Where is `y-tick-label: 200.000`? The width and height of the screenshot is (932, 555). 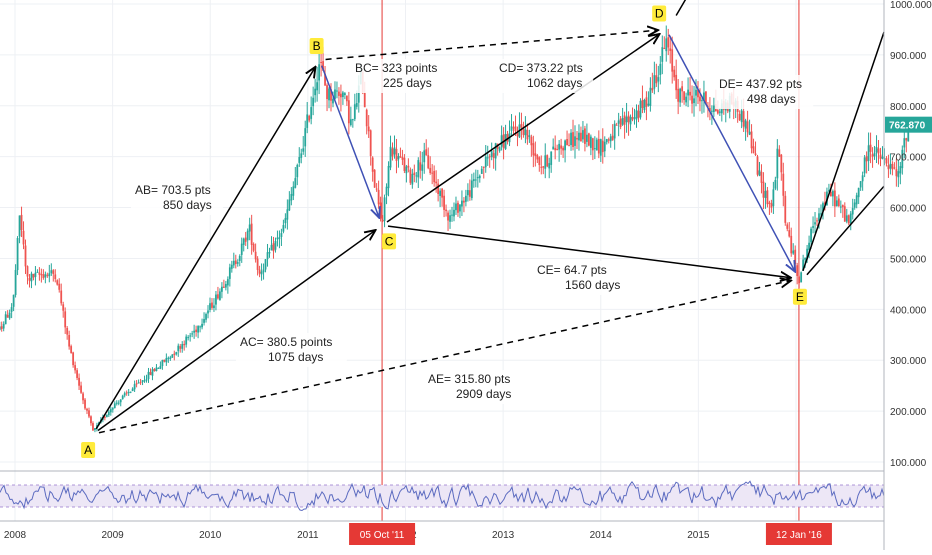
y-tick-label: 200.000 is located at coordinates (908, 412).